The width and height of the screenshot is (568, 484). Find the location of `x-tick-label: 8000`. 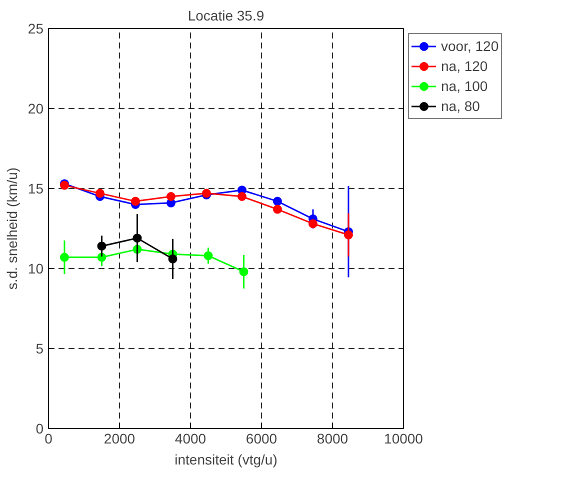

x-tick-label: 8000 is located at coordinates (332, 438).